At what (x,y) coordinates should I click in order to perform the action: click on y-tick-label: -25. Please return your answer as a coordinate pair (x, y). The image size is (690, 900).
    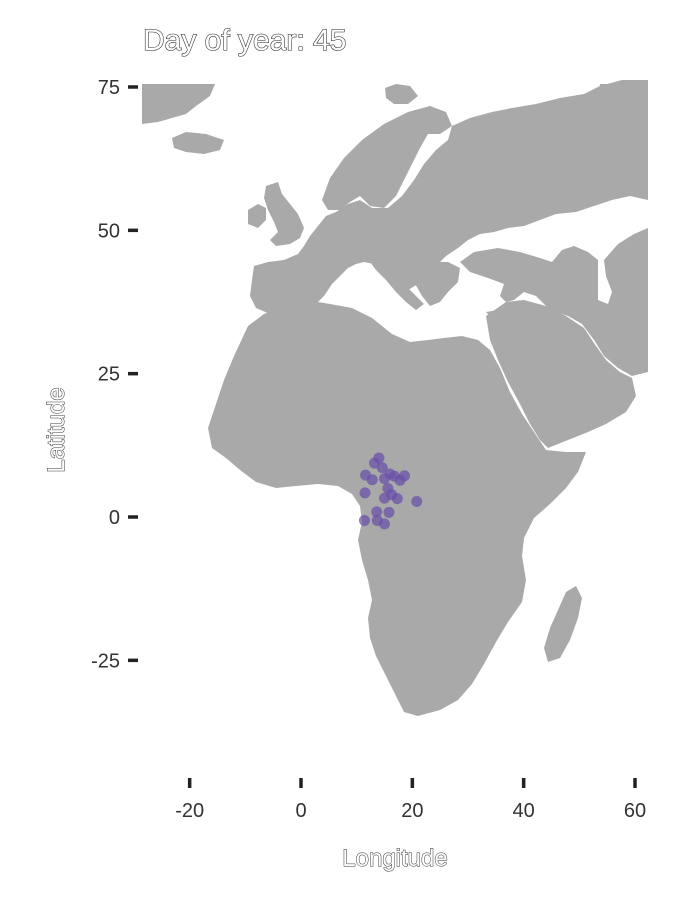
    Looking at the image, I should click on (105, 661).